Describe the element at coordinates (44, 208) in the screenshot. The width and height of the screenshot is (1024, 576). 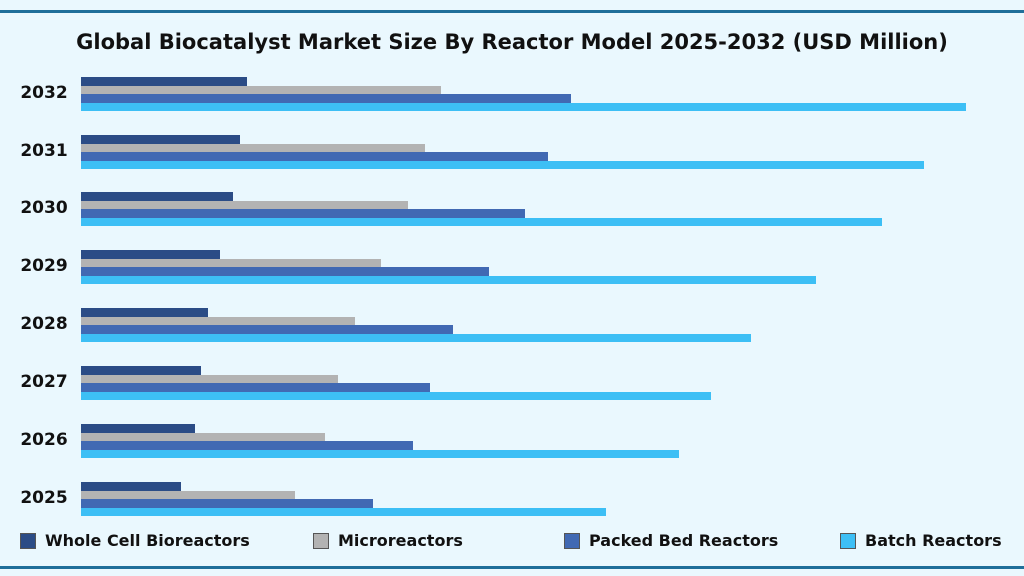
I see `y-axis-label: 2030` at that location.